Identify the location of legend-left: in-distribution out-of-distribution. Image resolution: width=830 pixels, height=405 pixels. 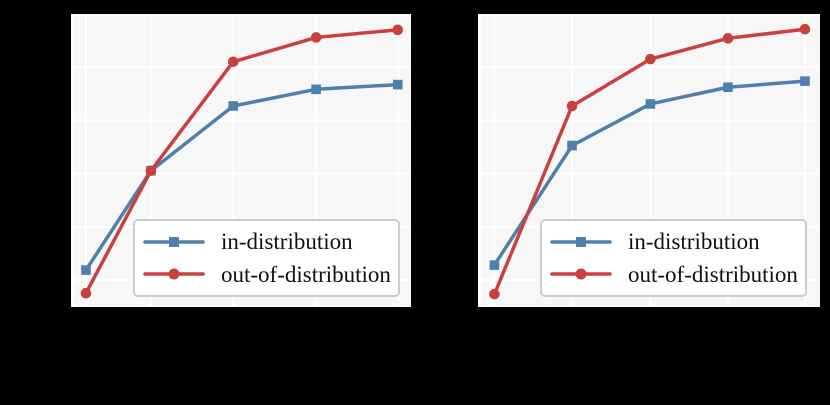
(266, 258).